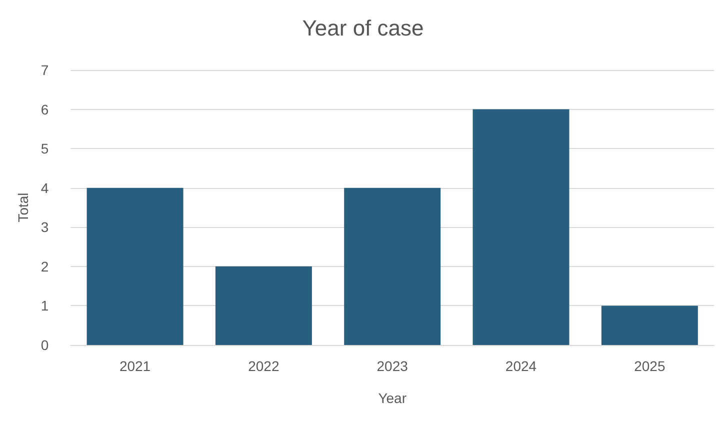 The height and width of the screenshot is (422, 726). What do you see at coordinates (44, 109) in the screenshot?
I see `y-tick-label: 6` at bounding box center [44, 109].